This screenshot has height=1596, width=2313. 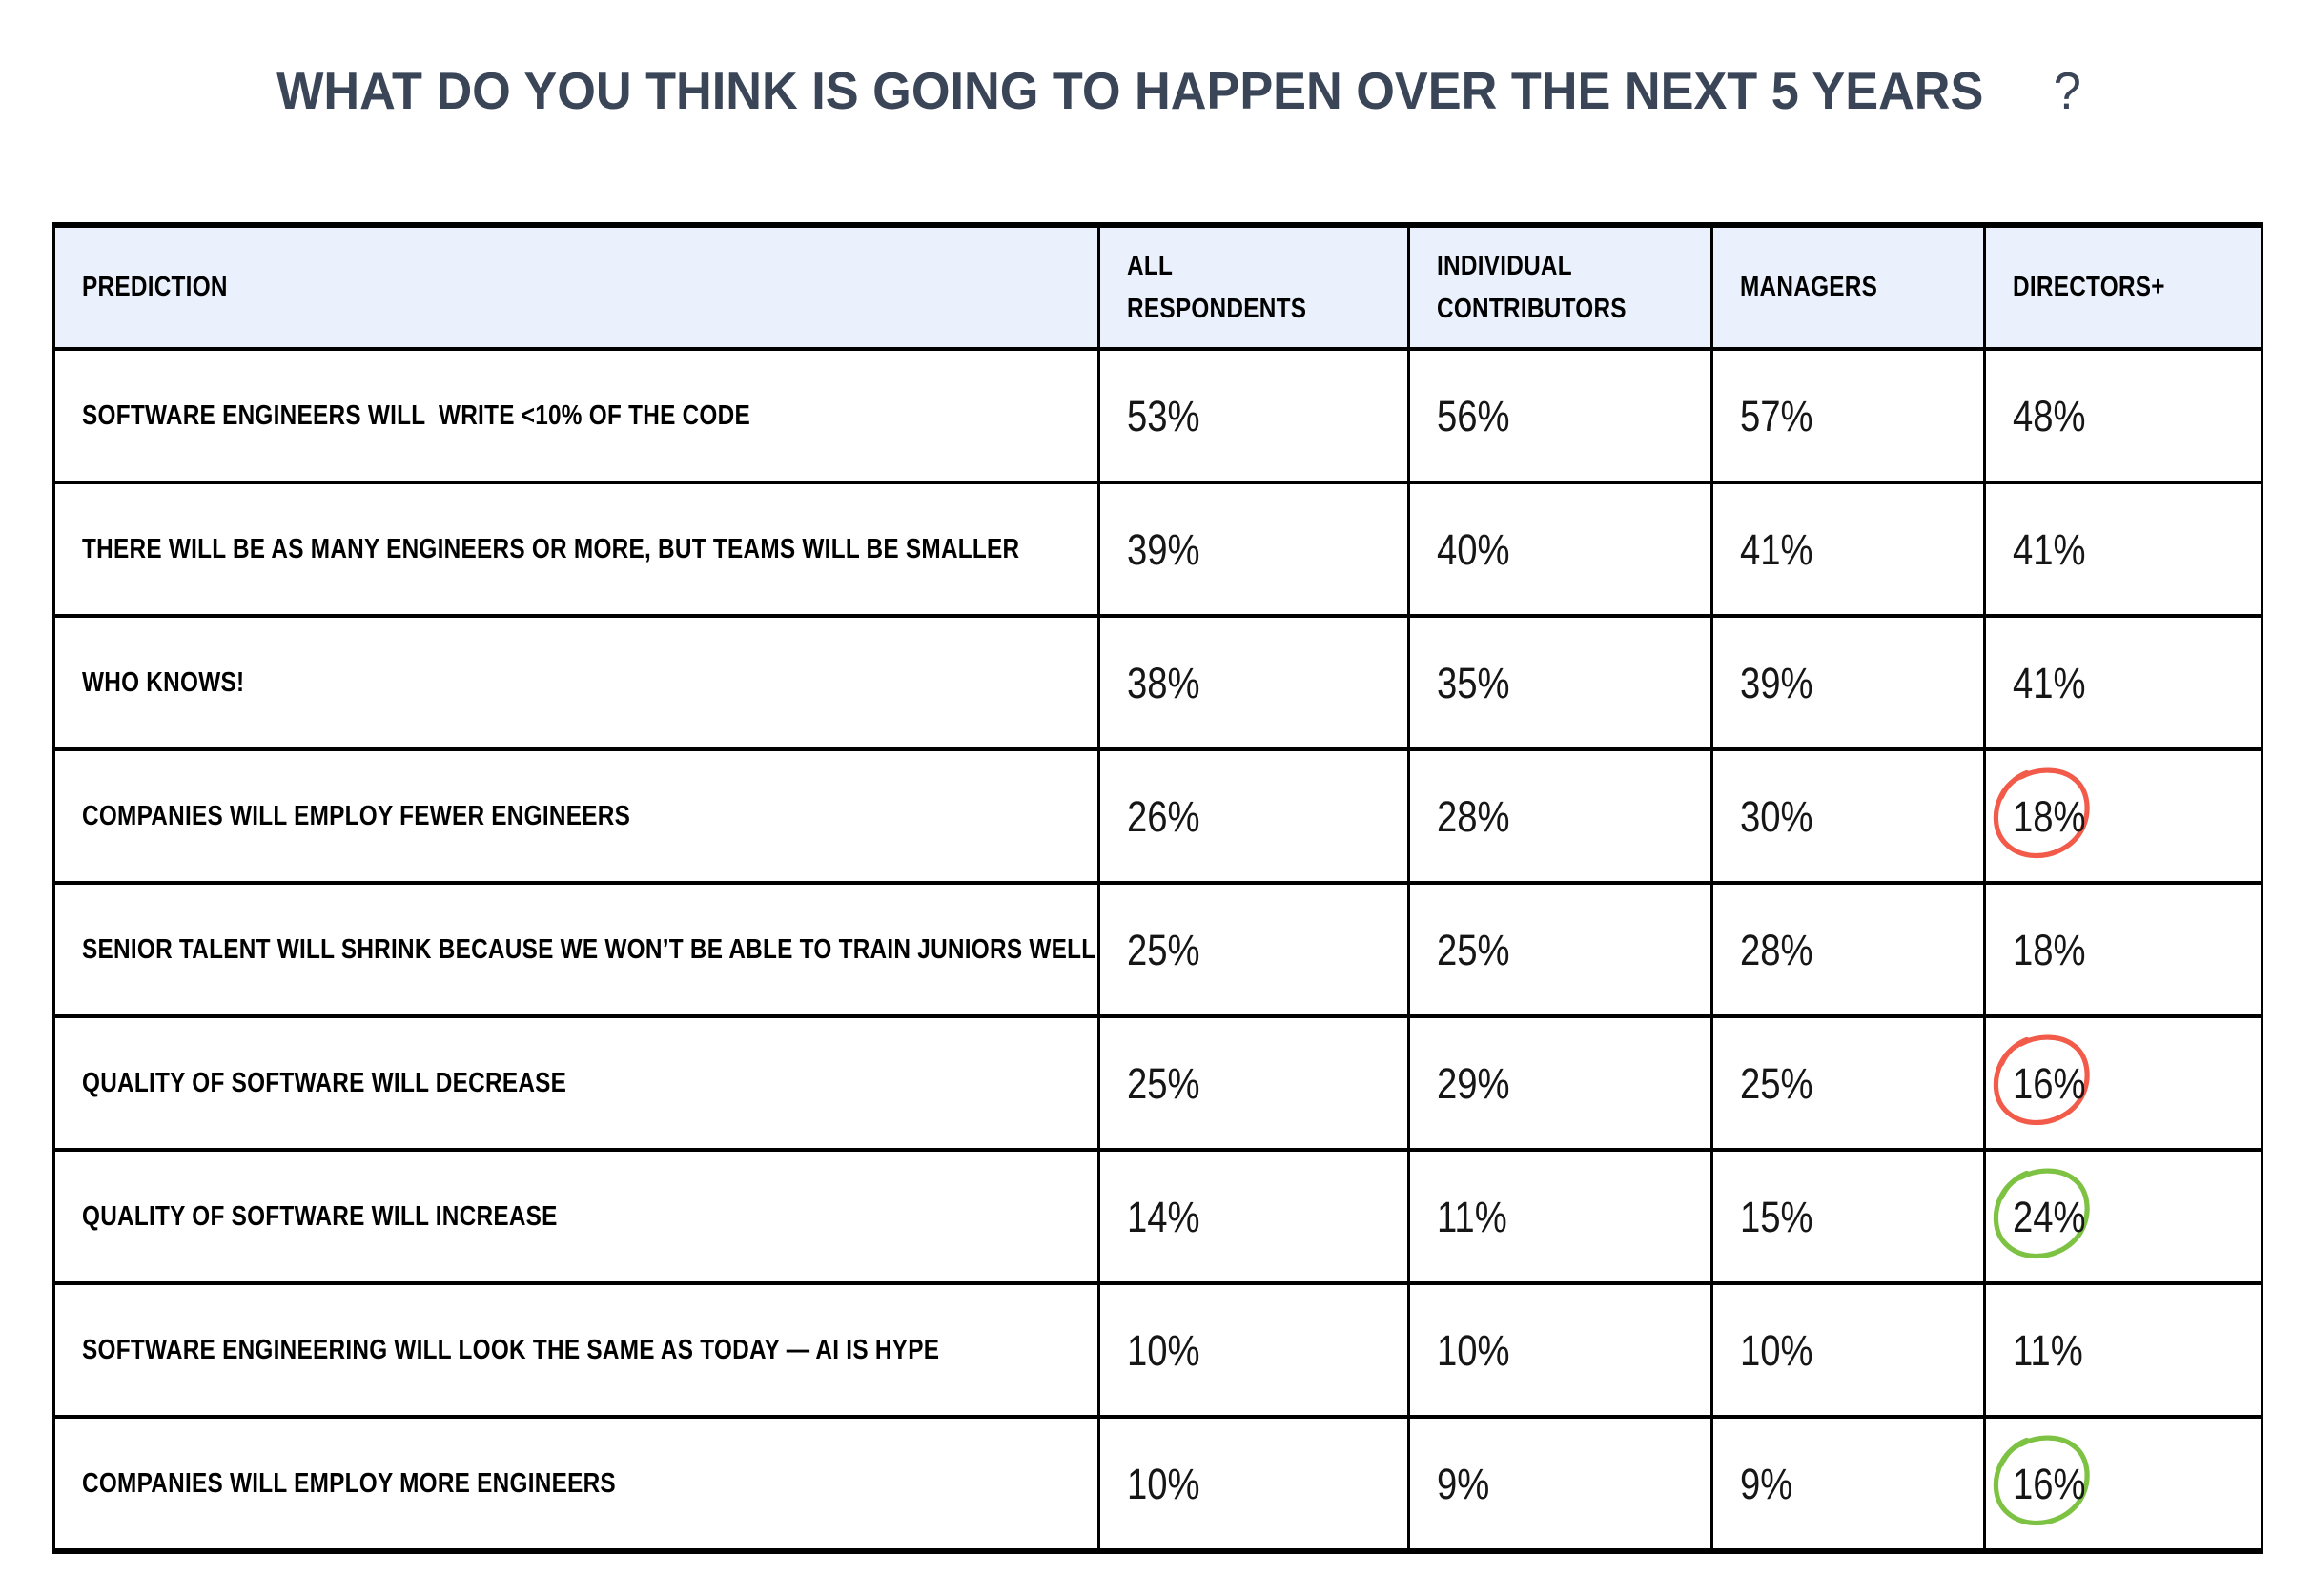 What do you see at coordinates (1848, 816) in the screenshot?
I see `value-cell-managers: 30%` at bounding box center [1848, 816].